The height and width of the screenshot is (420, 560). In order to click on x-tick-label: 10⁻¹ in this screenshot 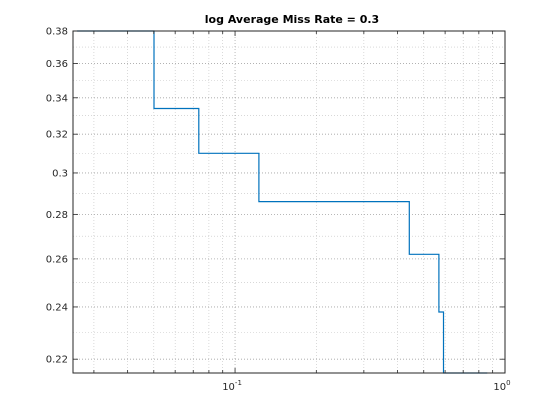, I will do `click(232, 386)`.